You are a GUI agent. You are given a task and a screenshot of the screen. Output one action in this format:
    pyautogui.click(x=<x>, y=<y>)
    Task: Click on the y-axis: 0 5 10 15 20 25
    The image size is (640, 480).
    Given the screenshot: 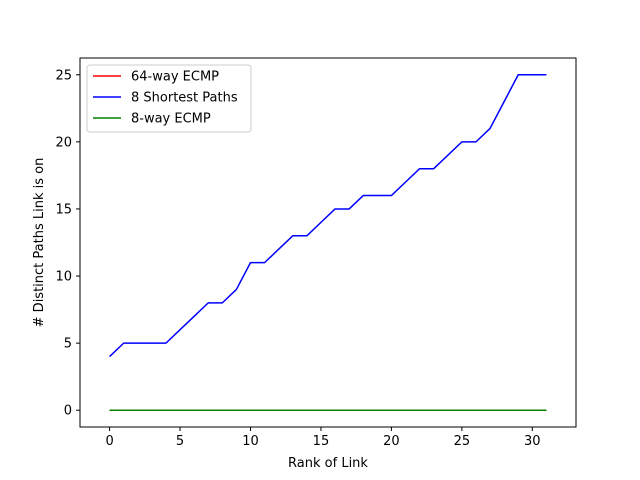 What is the action you would take?
    pyautogui.click(x=67, y=243)
    